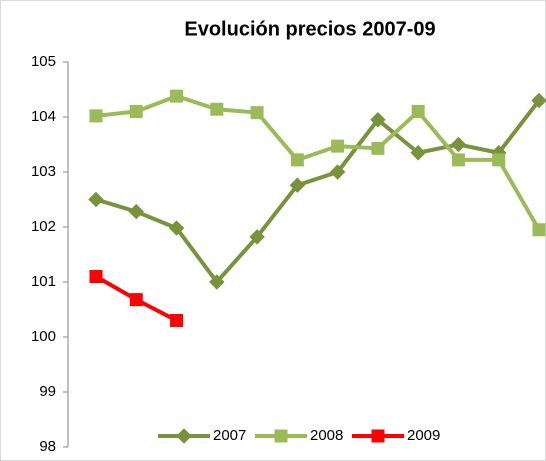  Describe the element at coordinates (47, 446) in the screenshot. I see `y-tick-label: 98` at that location.